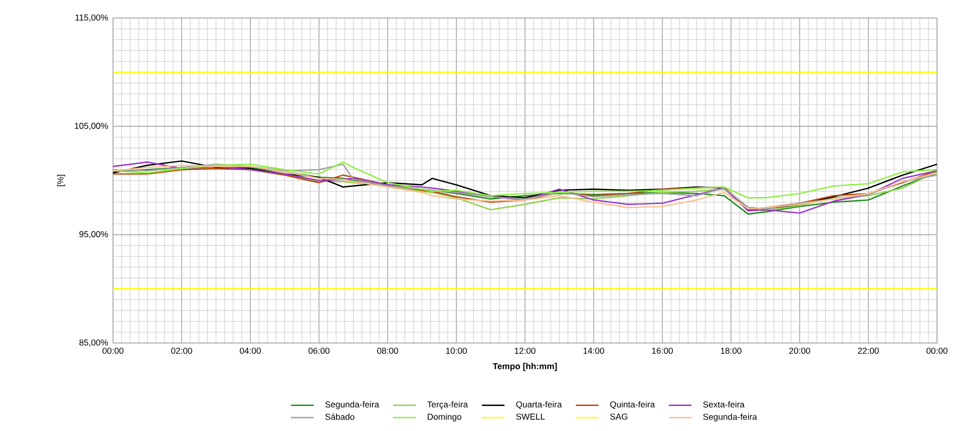  I want to click on y-tick-label: 105,00%, so click(91, 126).